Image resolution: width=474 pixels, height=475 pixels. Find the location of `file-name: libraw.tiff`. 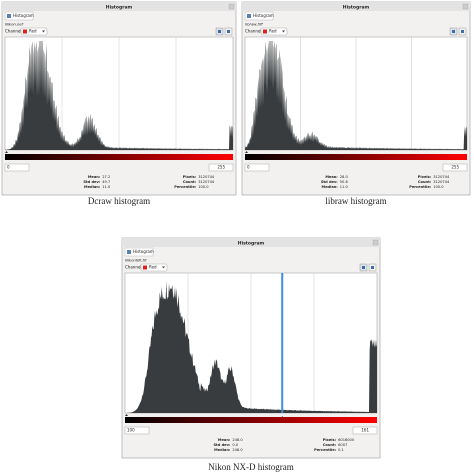

file-name: libraw.tiff is located at coordinates (254, 24).